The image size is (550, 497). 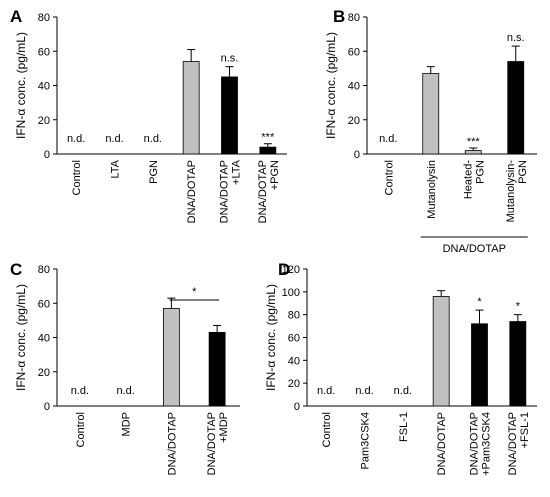 What do you see at coordinates (224, 427) in the screenshot?
I see `x-tick-label-line: +MDP` at bounding box center [224, 427].